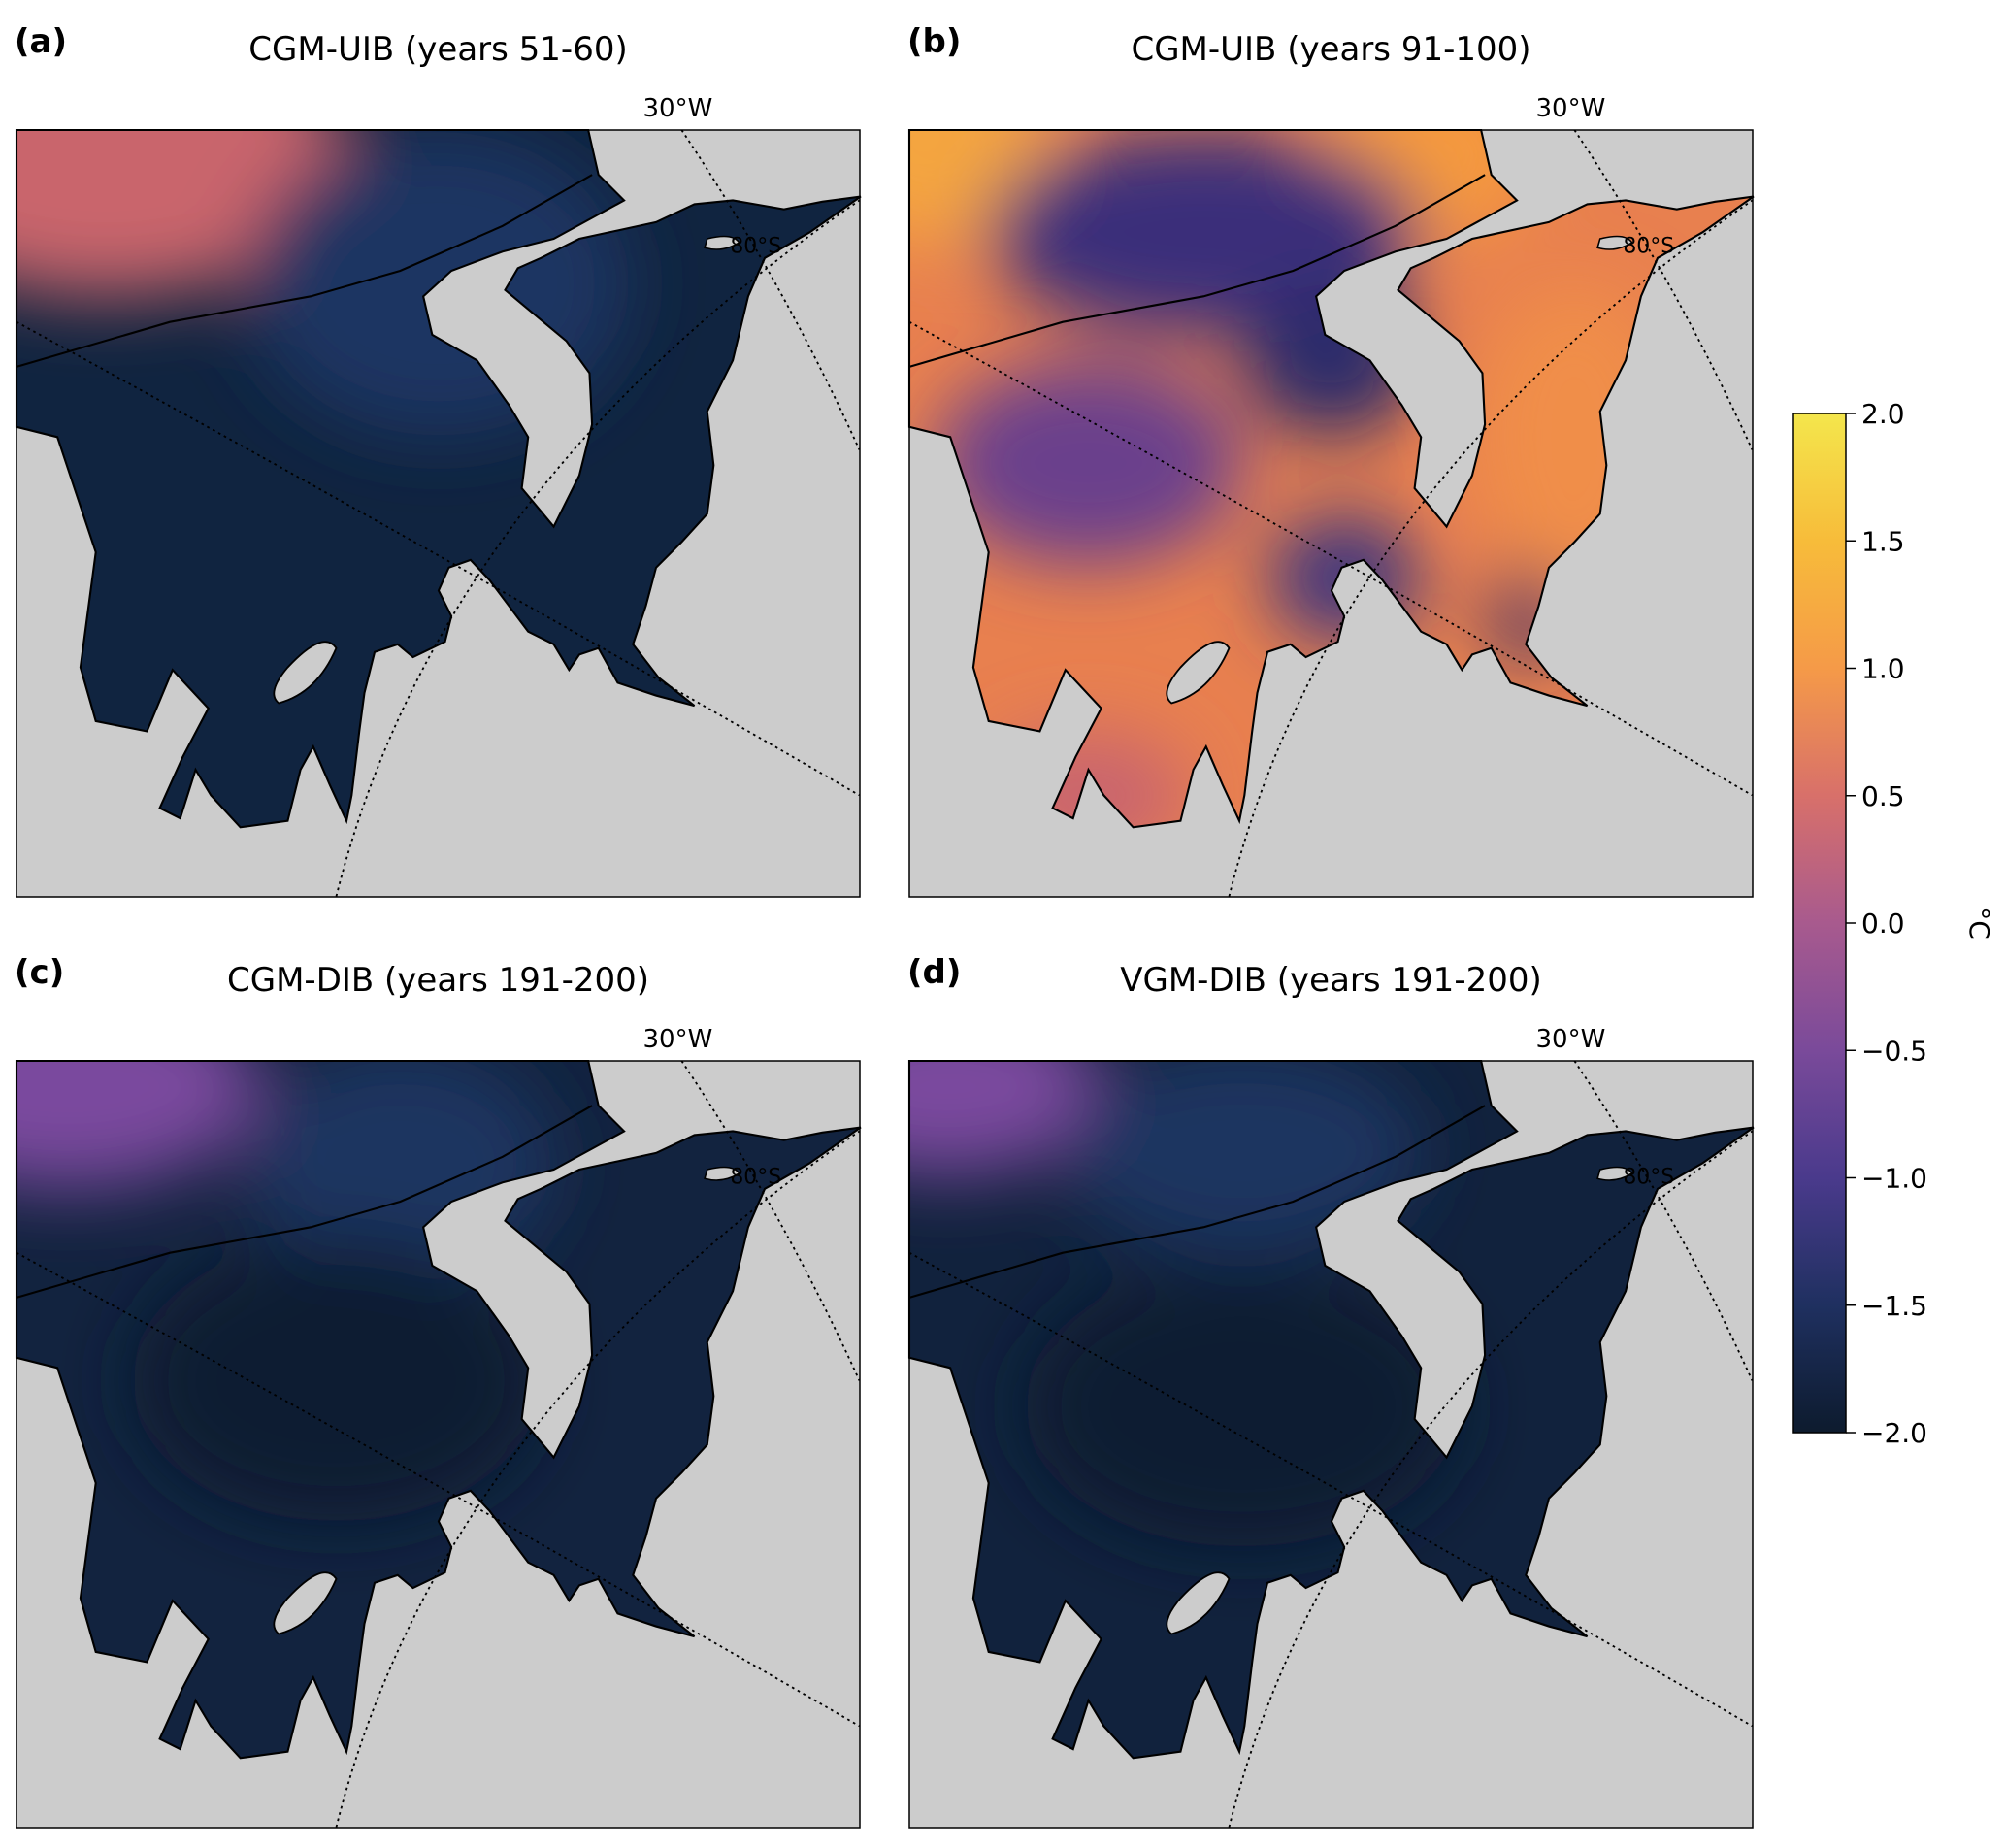  Describe the element at coordinates (438, 980) in the screenshot. I see `panel-title: CGM-DIB (years 191-200)` at that location.